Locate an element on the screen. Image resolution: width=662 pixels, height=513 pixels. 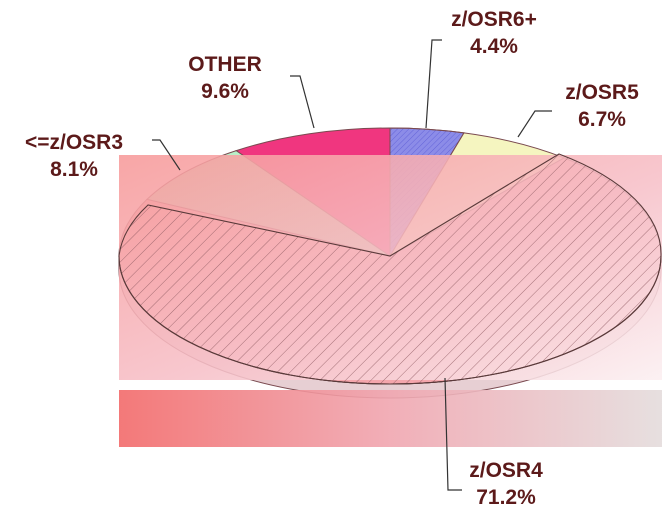
label-z-osr3-value: 8.1% is located at coordinates (74, 169).